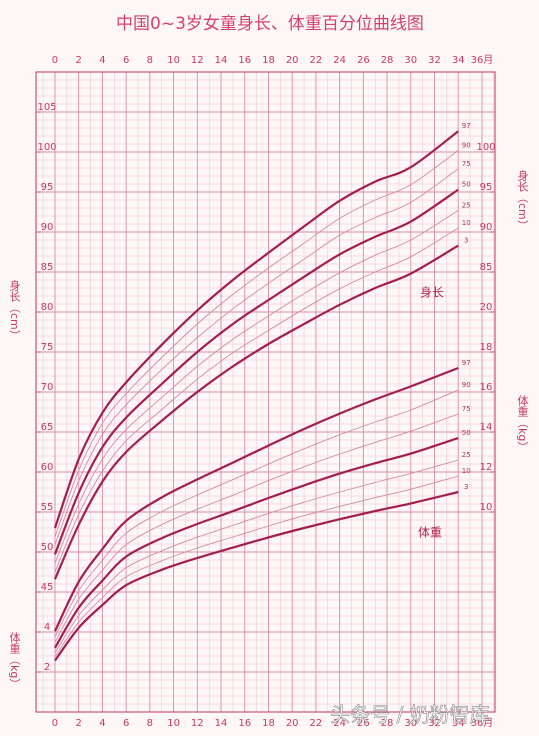 The height and width of the screenshot is (736, 539). Describe the element at coordinates (47, 387) in the screenshot. I see `y-tick-label: 70` at that location.